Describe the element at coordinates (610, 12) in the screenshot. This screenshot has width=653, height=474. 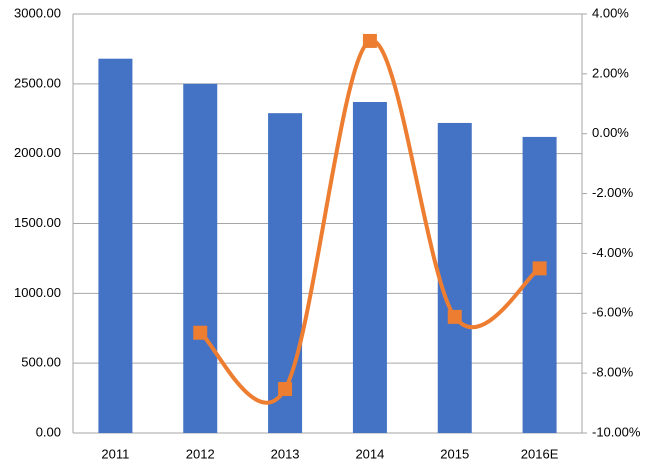
I see `y2-tick-label: 4.00%` at that location.